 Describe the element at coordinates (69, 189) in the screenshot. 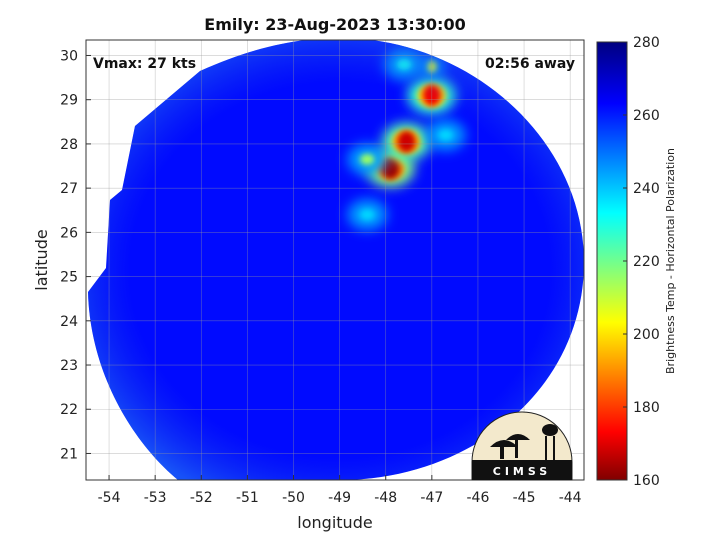

I see `y-tick-label-6: 27` at that location.